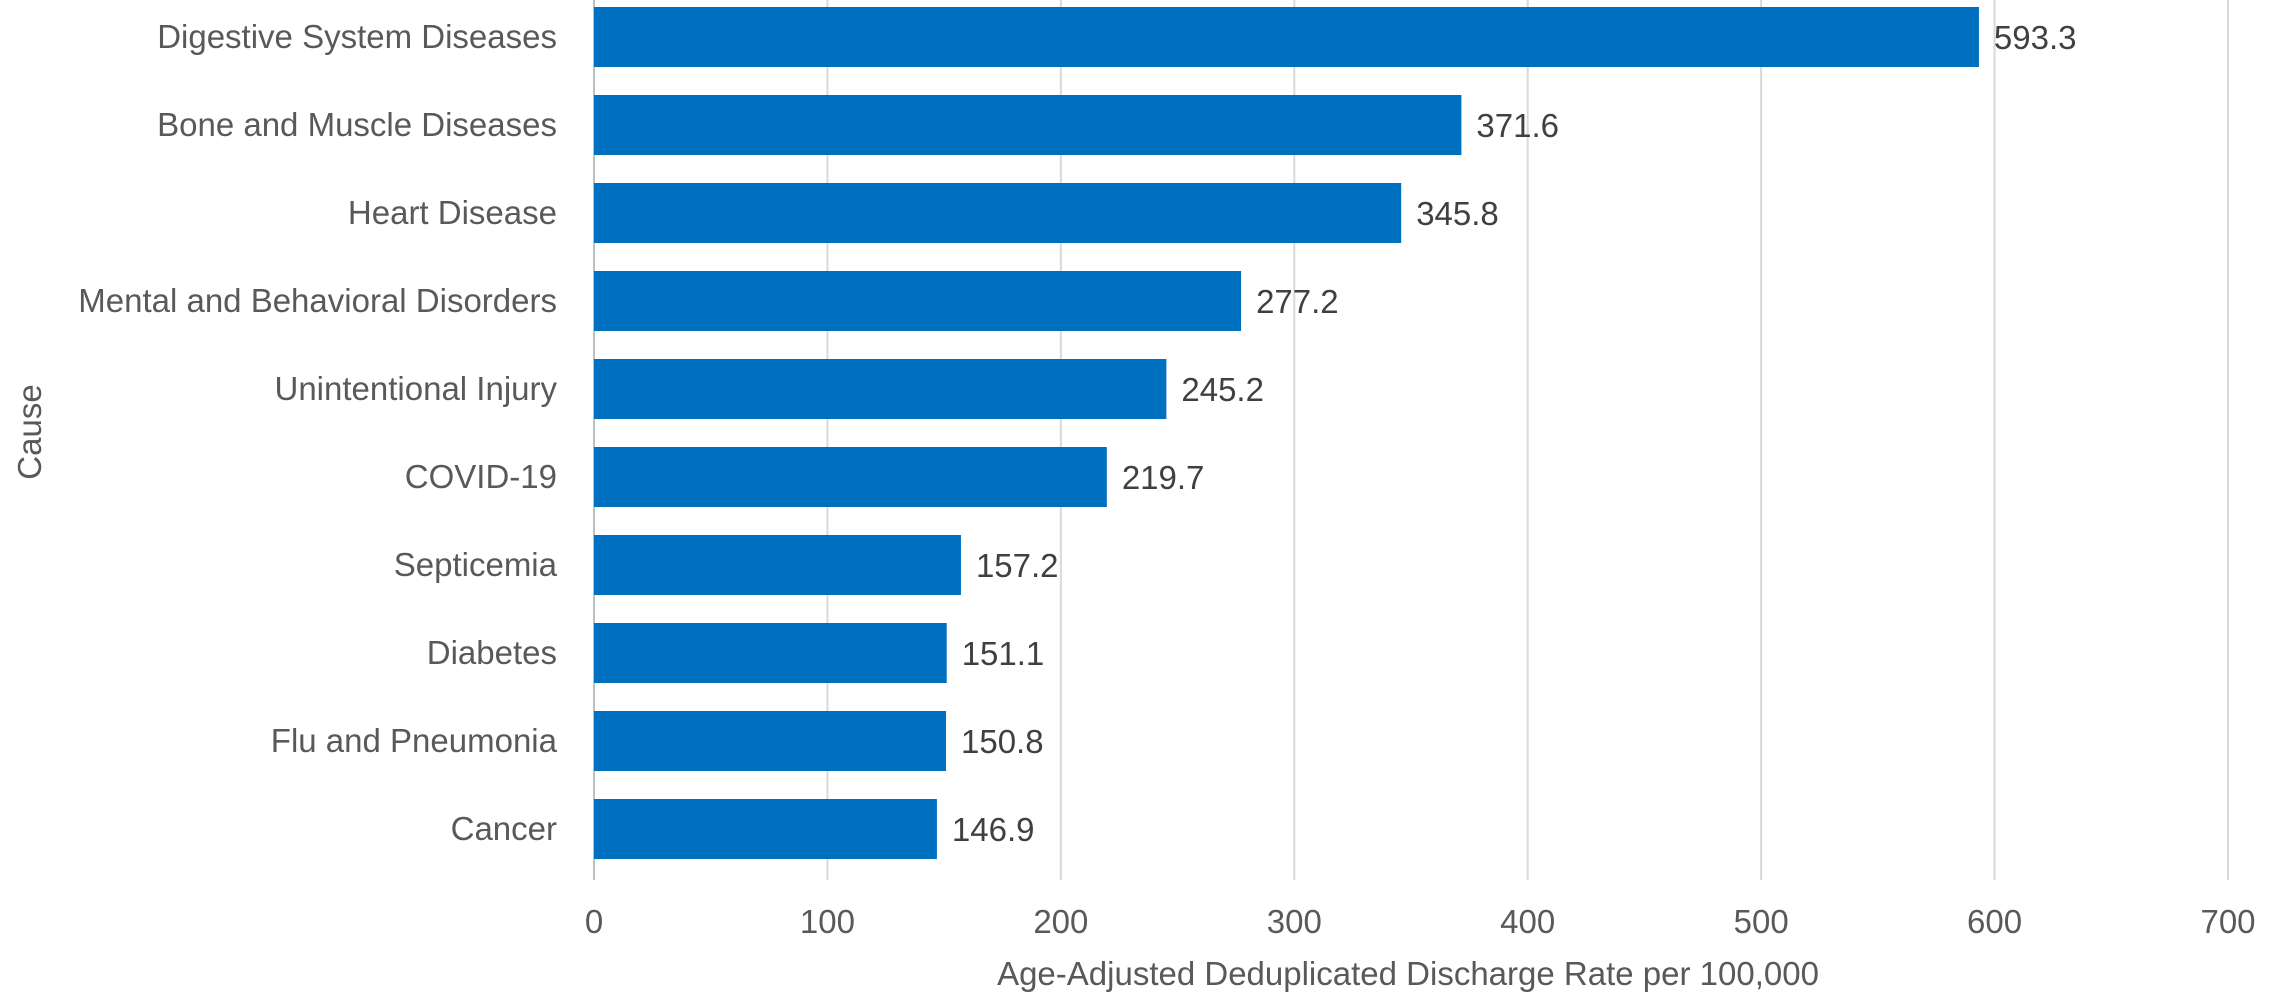  I want to click on category-label: Mental and Behavioral Disorders, so click(317, 300).